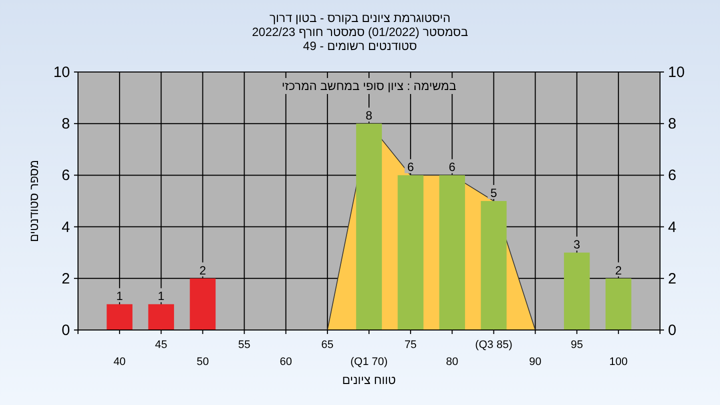  Describe the element at coordinates (410, 345) in the screenshot. I see `x-tick-label: 75` at that location.